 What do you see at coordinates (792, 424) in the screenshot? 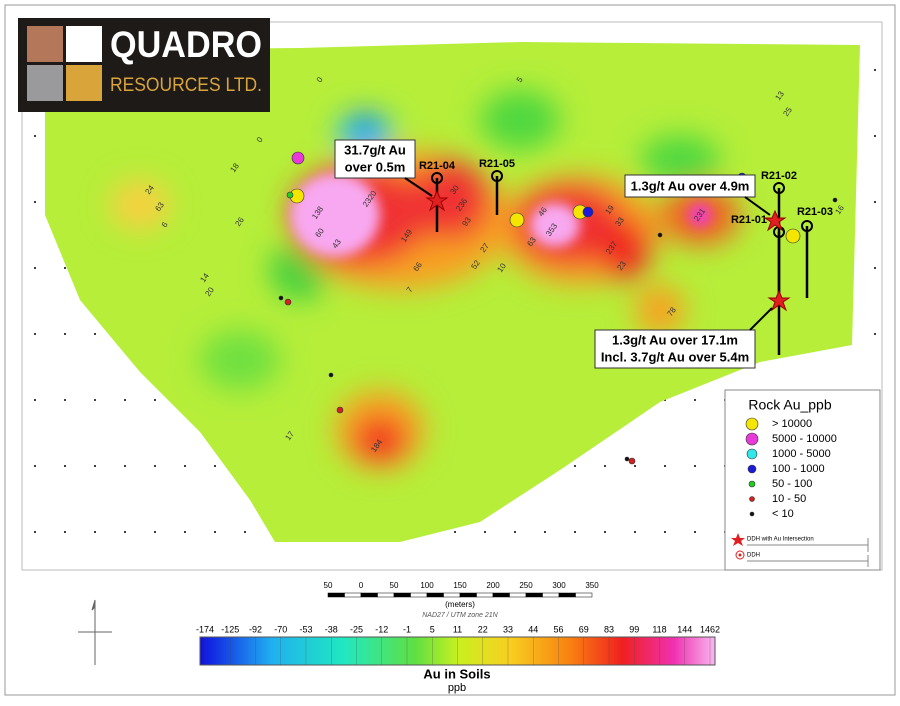
I see `legend-label: > 10000` at bounding box center [792, 424].